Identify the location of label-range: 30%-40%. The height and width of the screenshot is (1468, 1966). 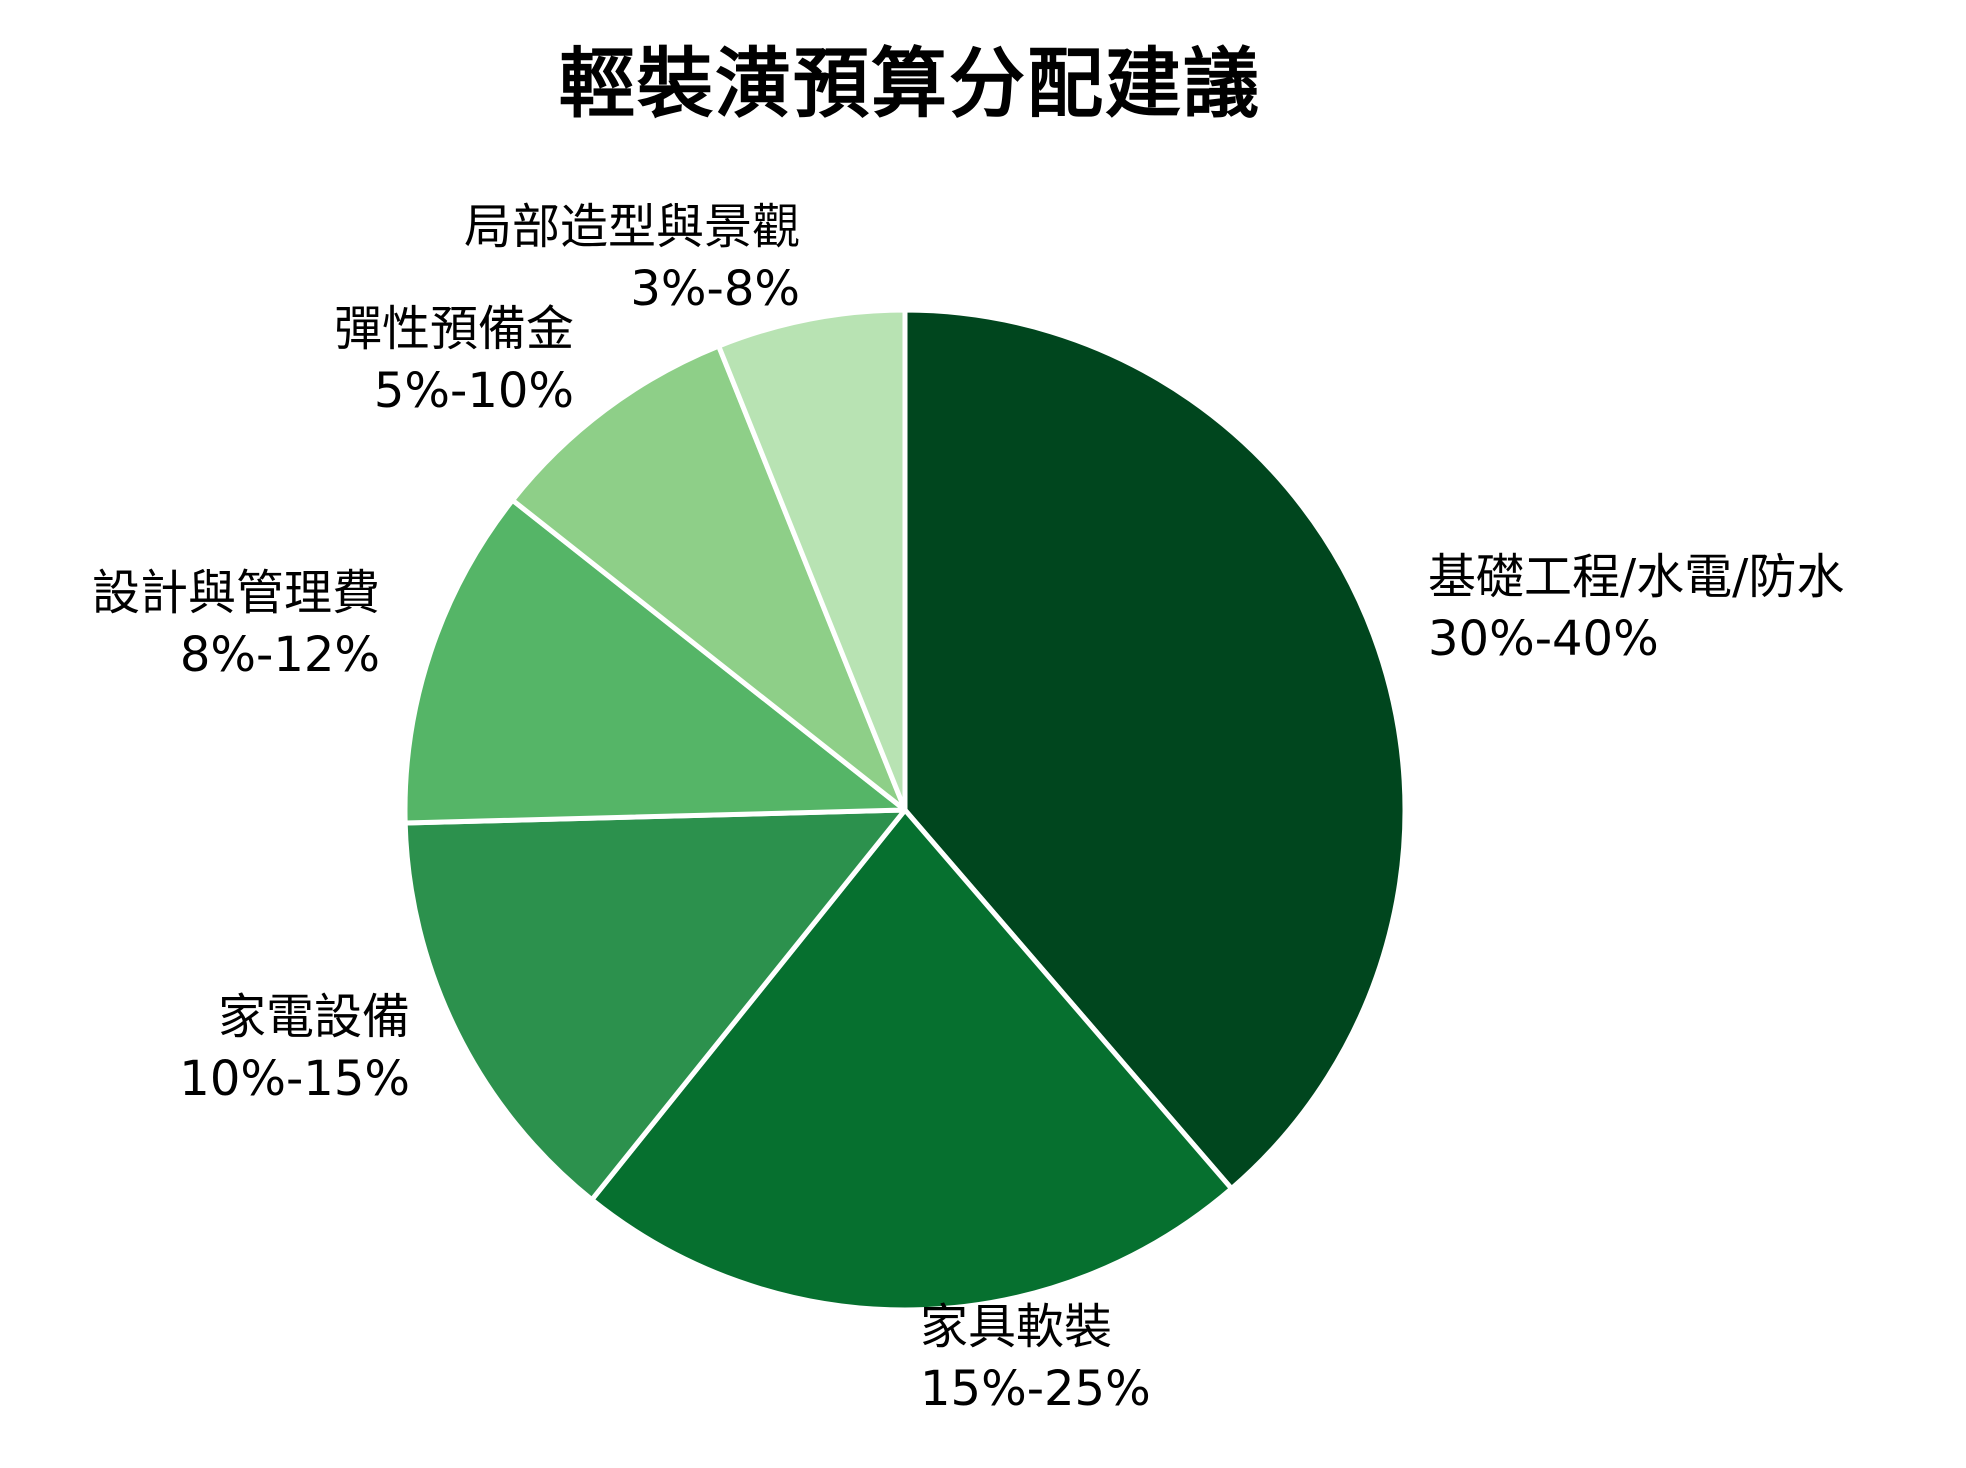
(1543, 639).